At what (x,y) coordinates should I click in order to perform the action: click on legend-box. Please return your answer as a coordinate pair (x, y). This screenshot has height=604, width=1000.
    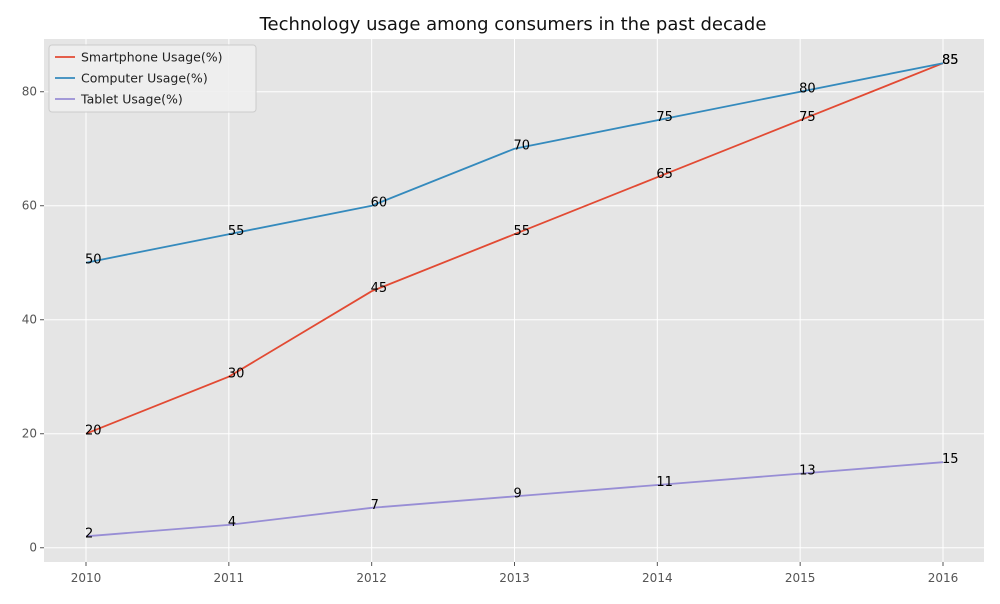
    Looking at the image, I should click on (152, 78).